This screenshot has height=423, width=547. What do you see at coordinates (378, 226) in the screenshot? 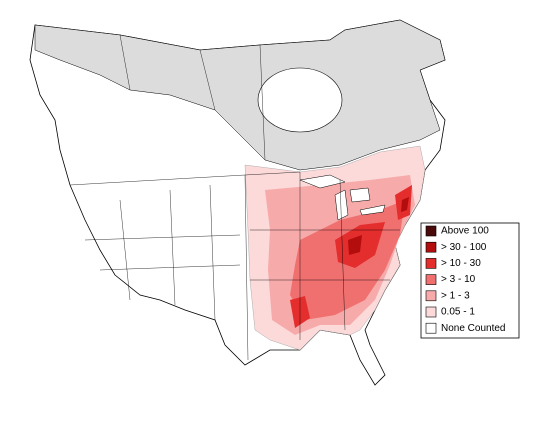
I see `range-top` at bounding box center [378, 226].